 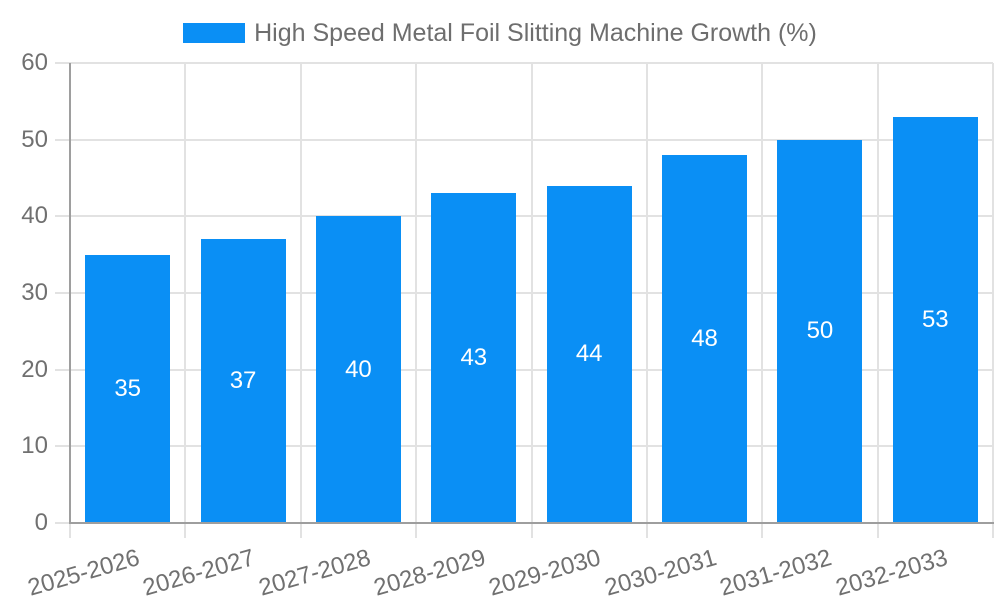 What do you see at coordinates (545, 572) in the screenshot?
I see `x-tick-label: 2029-2030` at bounding box center [545, 572].